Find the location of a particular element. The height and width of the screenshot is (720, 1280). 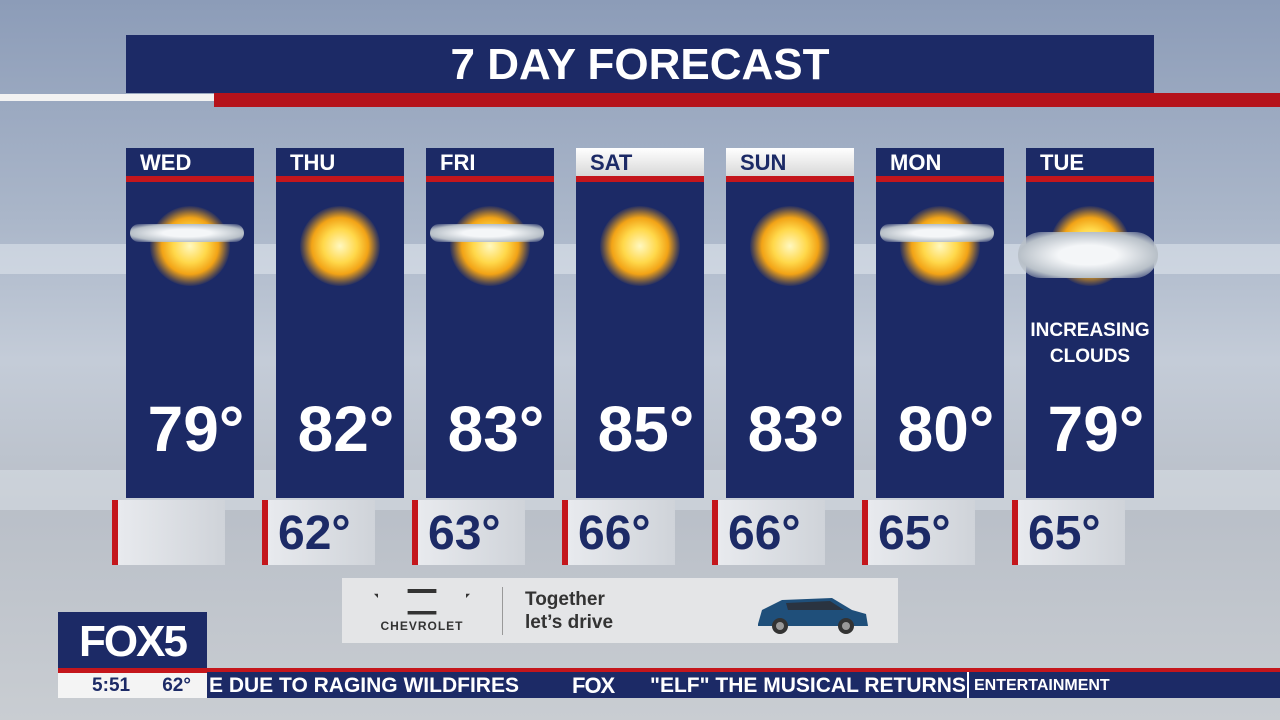

day-name: THU is located at coordinates (313, 162).